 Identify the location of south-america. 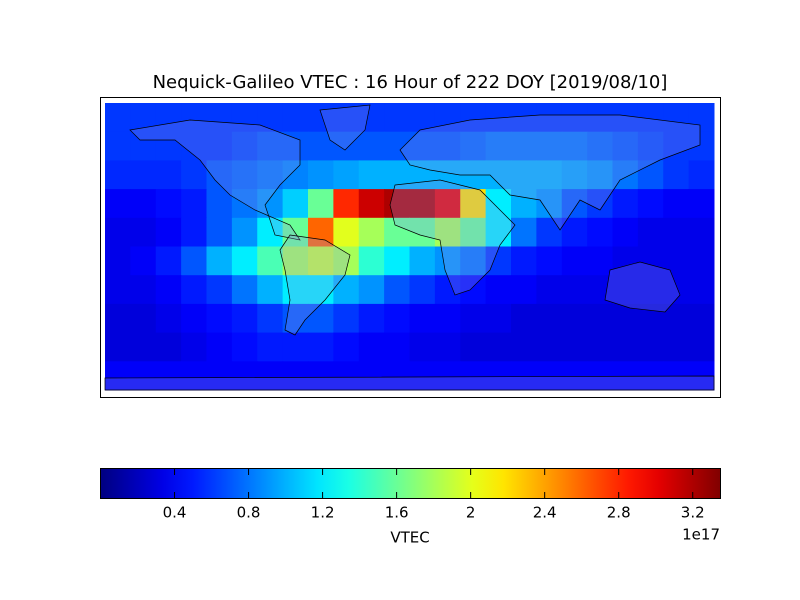
(315, 285).